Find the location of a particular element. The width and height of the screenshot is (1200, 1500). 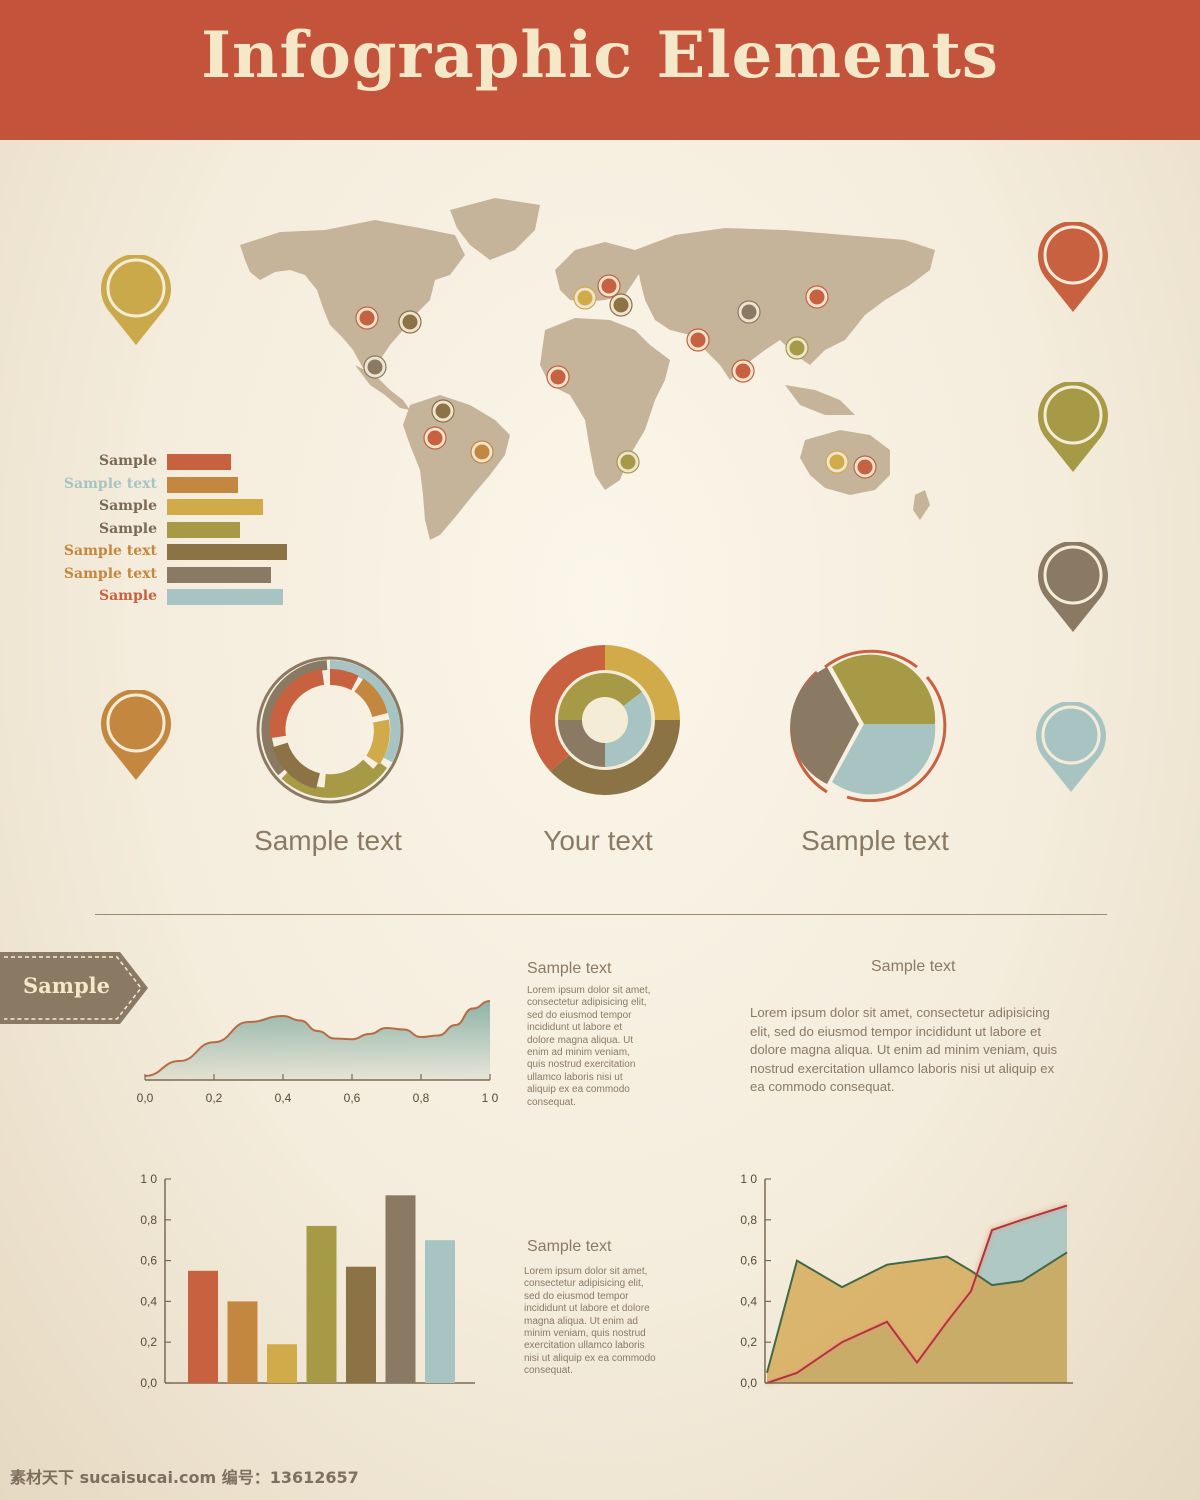

circle-caption-2: Your text is located at coordinates (598, 840).